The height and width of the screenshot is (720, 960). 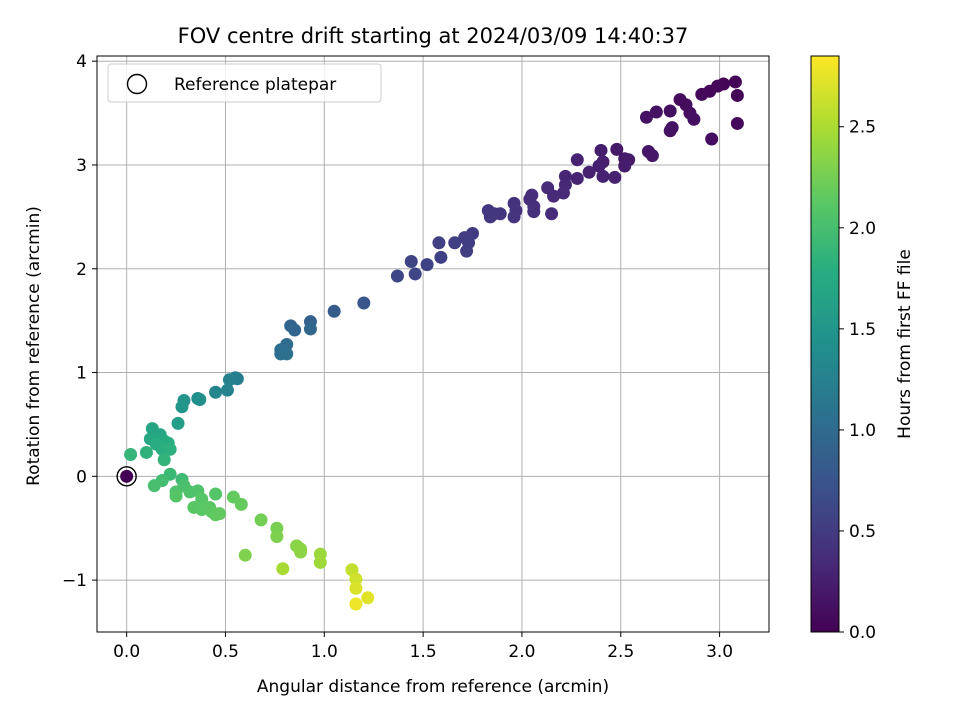 I want to click on colorbar-tick-label: 0.0, so click(x=862, y=633).